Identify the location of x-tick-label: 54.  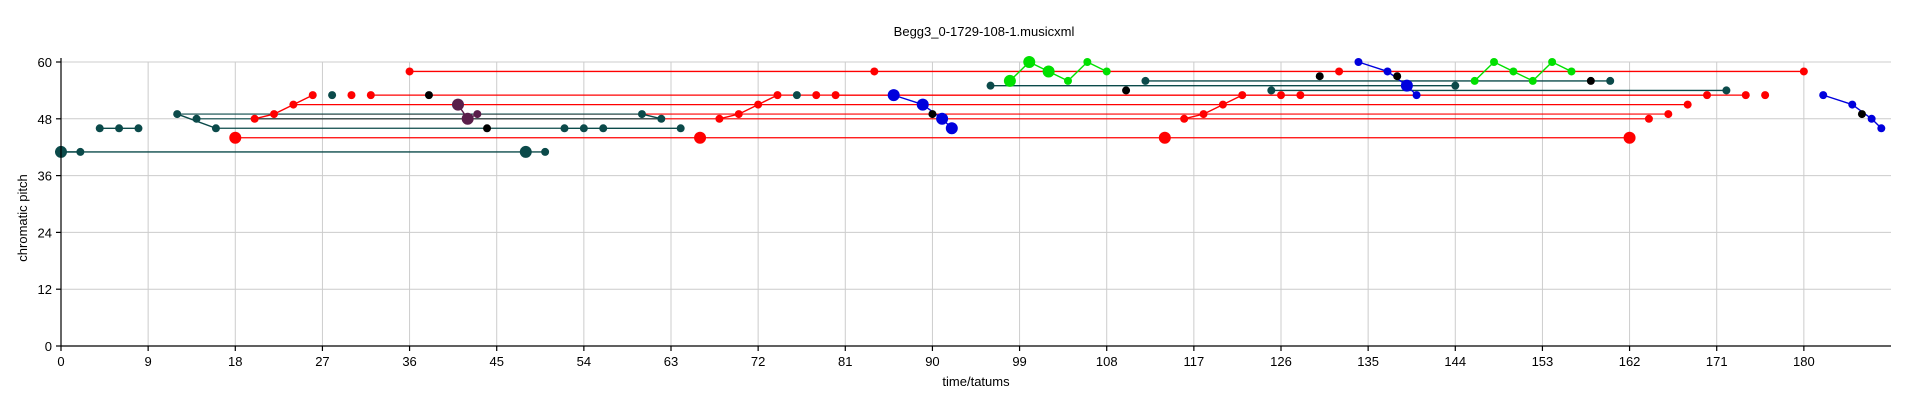
(584, 361).